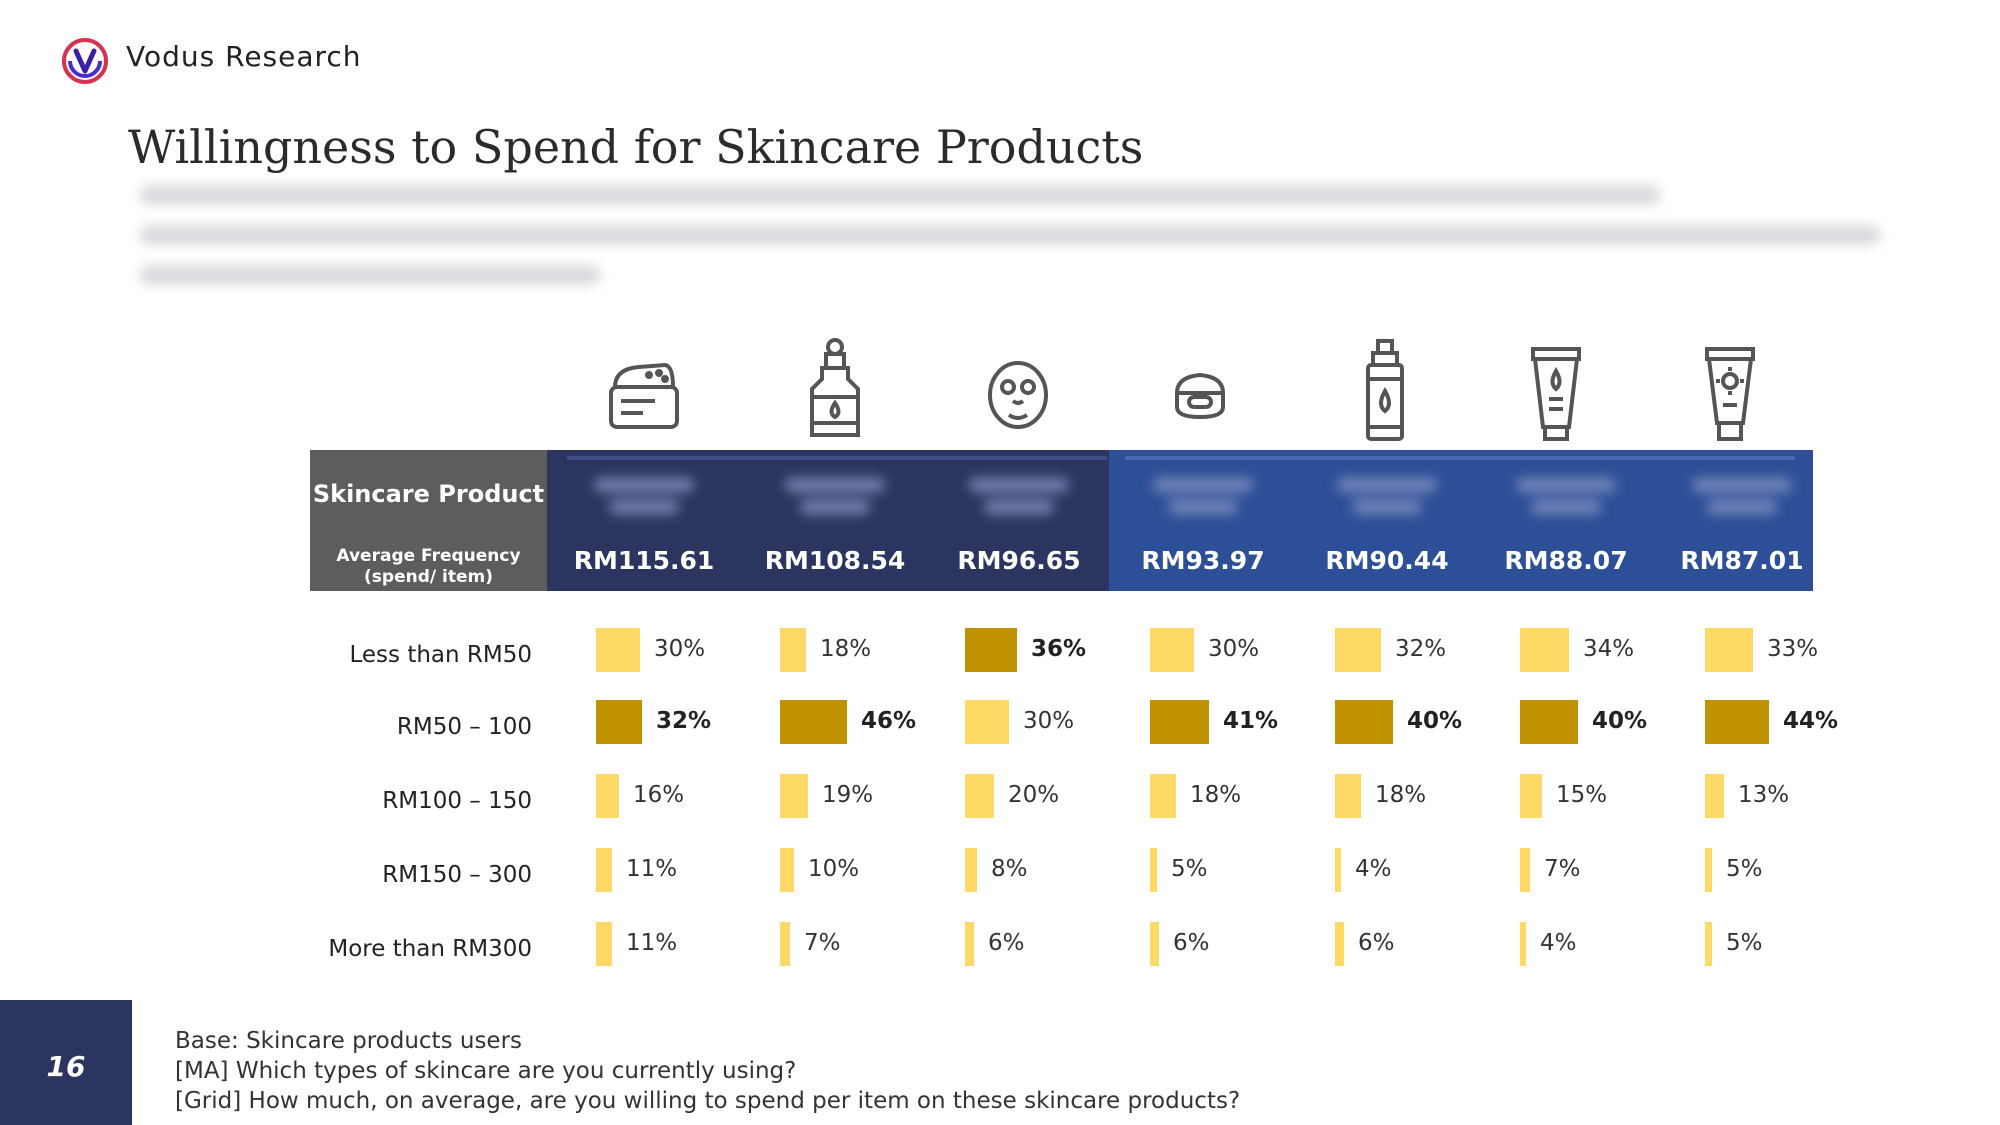 The image size is (2000, 1125). I want to click on row-label-3: RM100 – 150, so click(457, 801).